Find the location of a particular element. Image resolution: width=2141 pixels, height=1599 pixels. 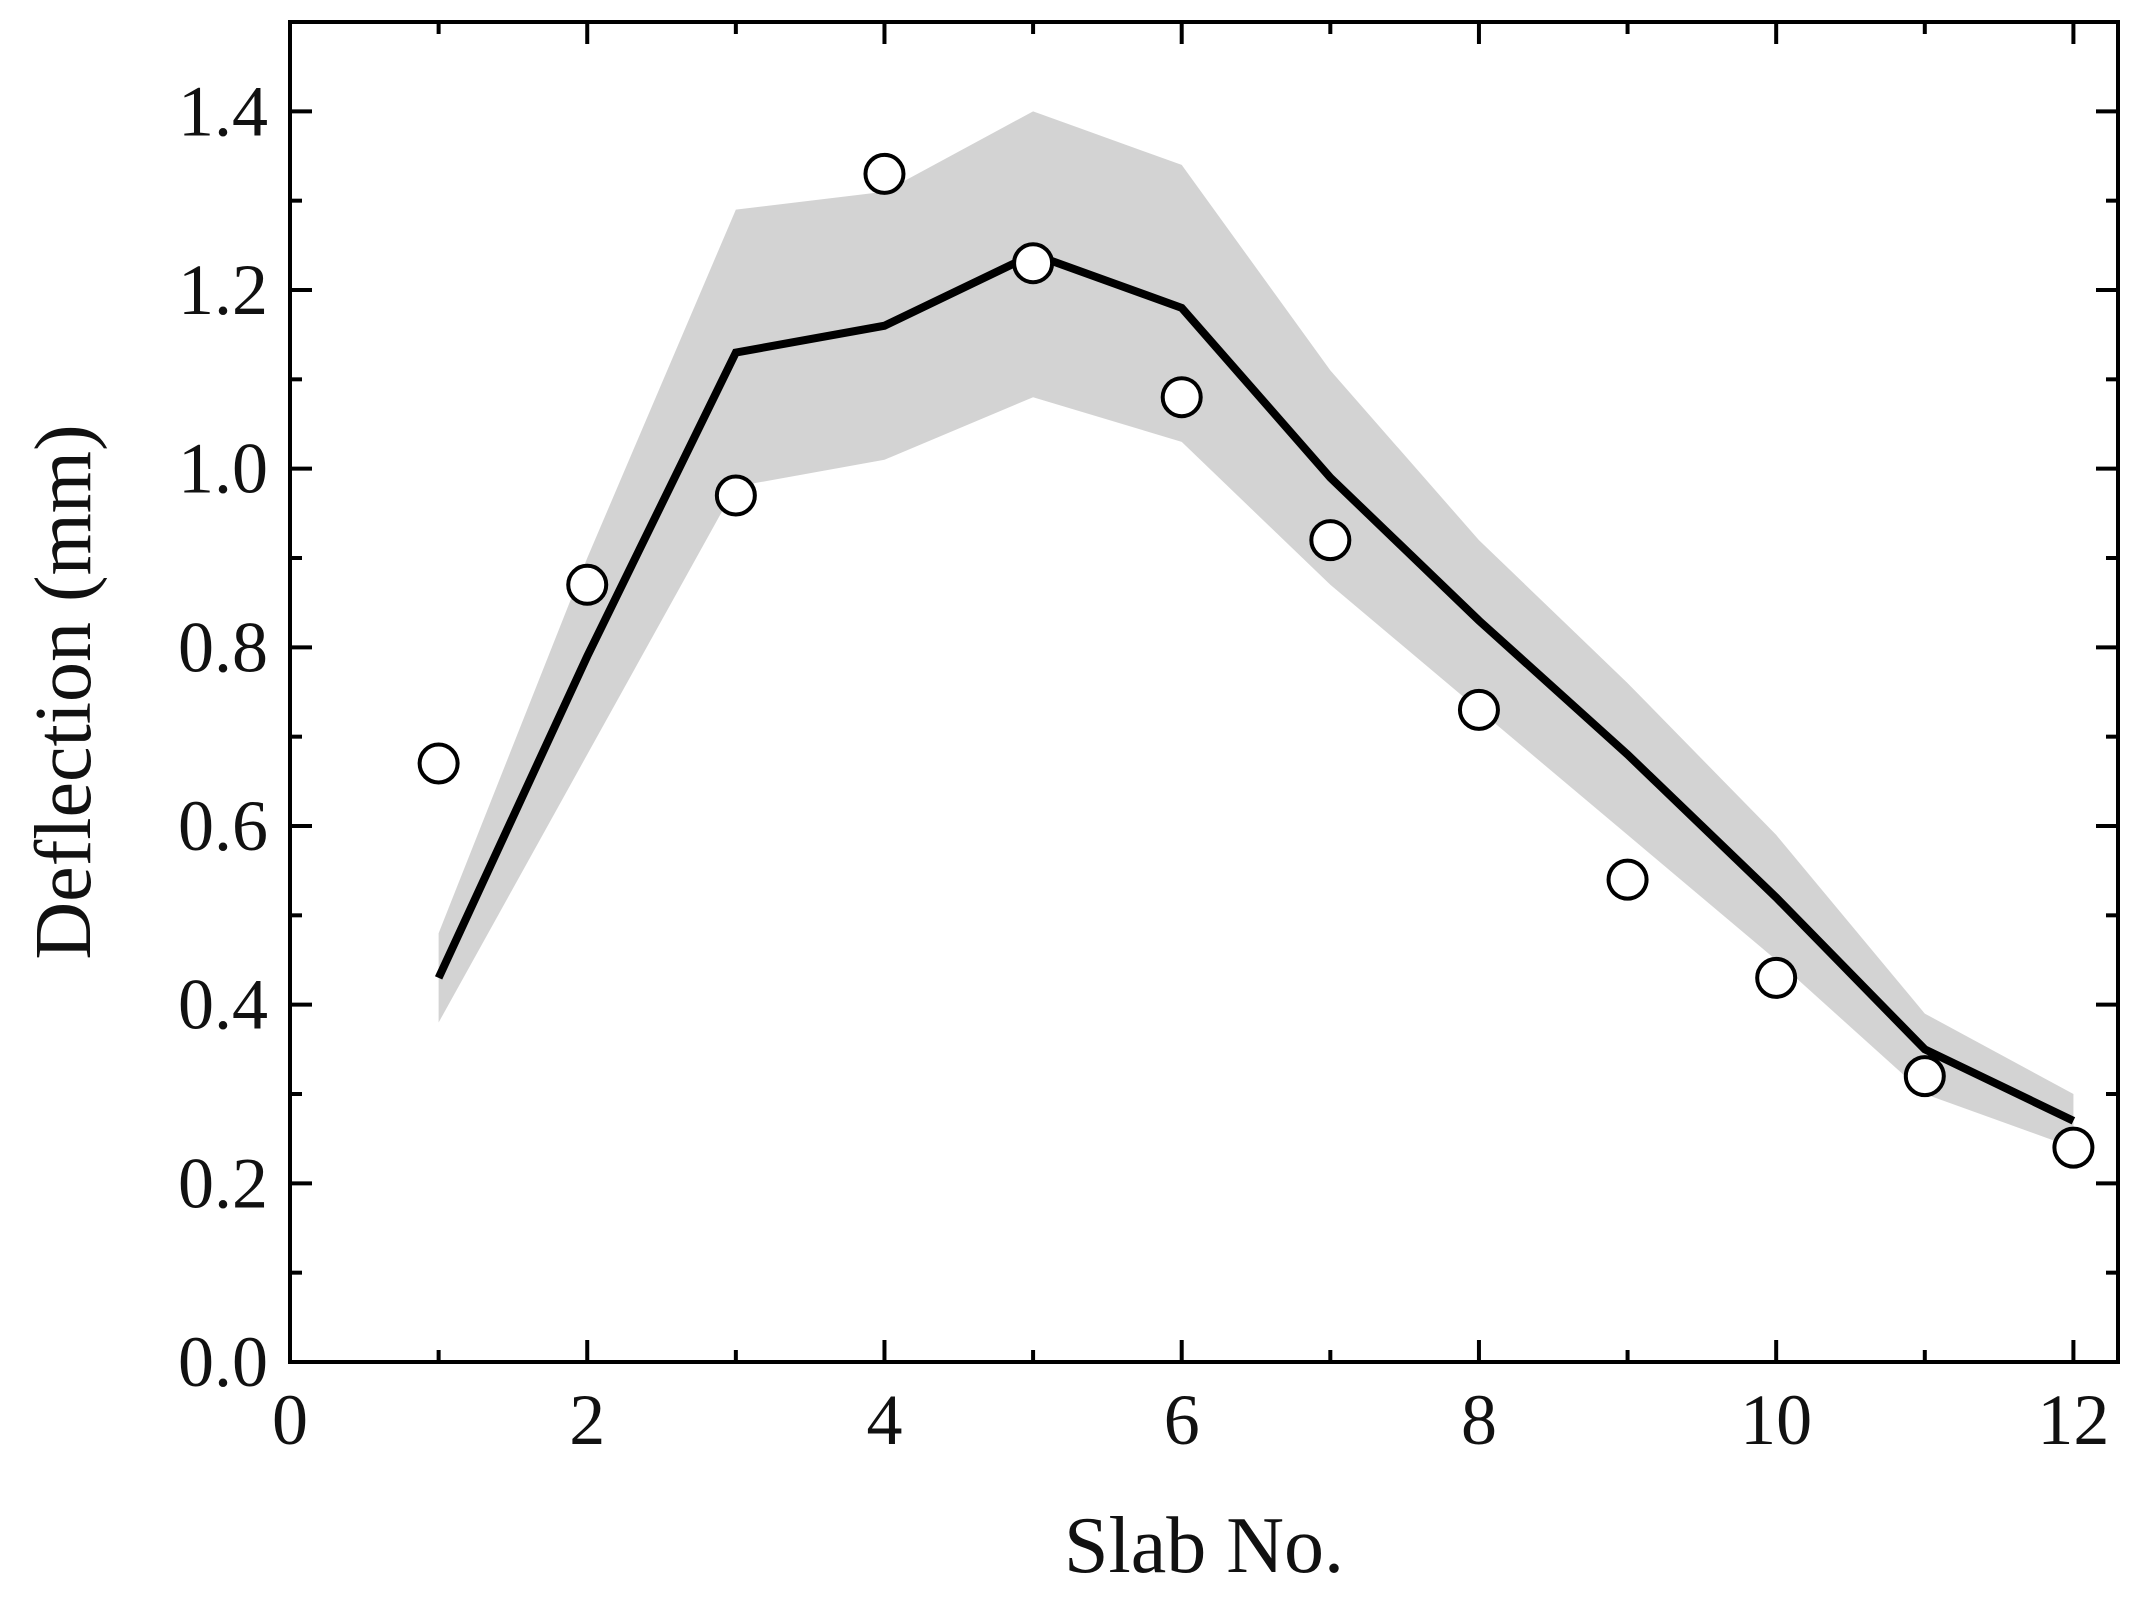

x-axis-title: Slab No. is located at coordinates (1204, 1546).